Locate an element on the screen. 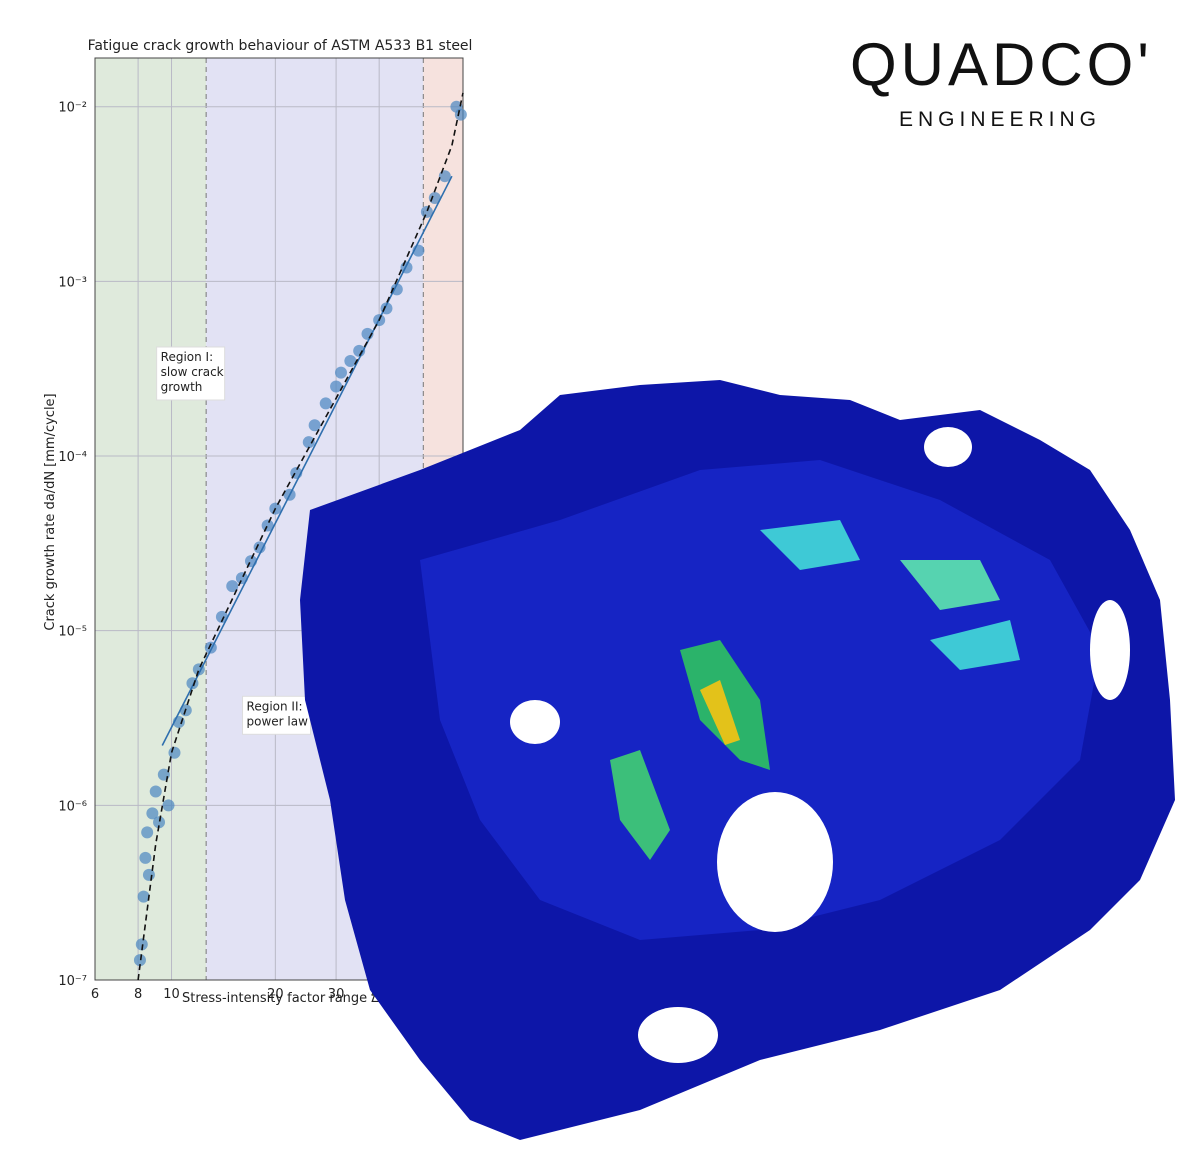  annotation-box is located at coordinates (191, 373).